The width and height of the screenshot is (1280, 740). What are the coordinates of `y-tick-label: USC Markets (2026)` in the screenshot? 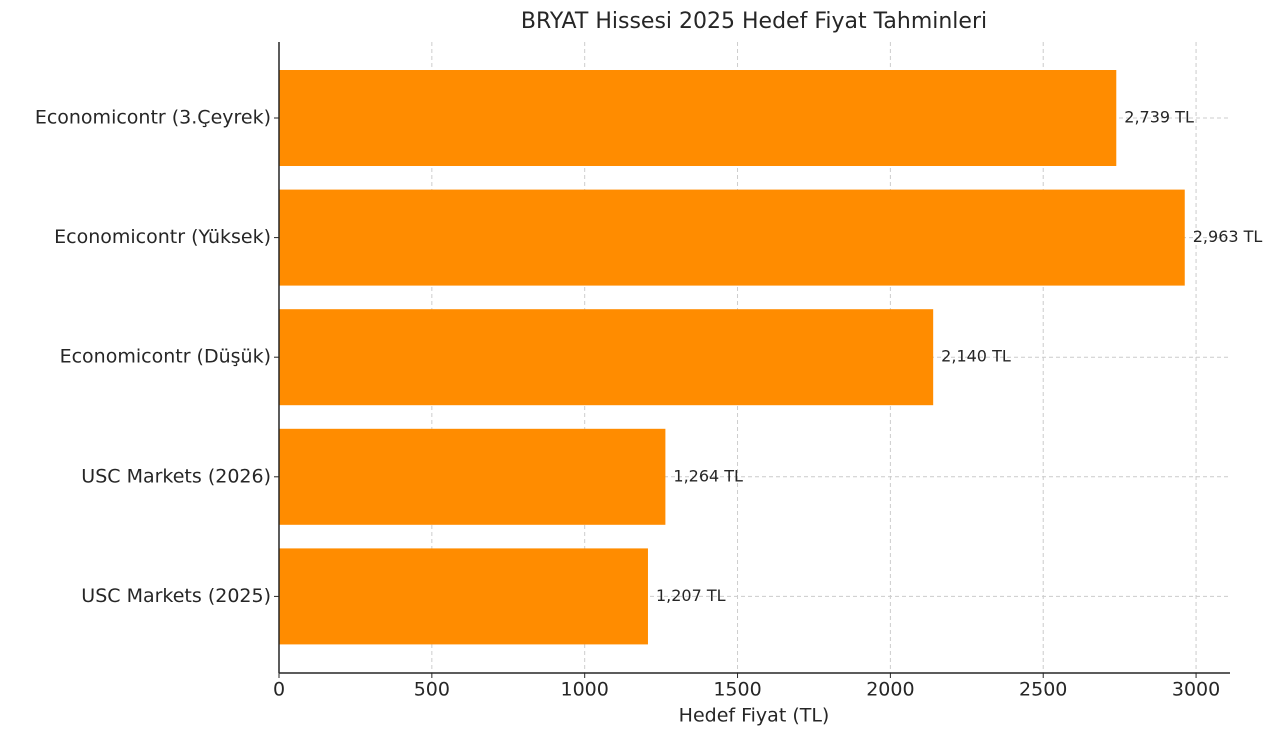 It's located at (176, 476).